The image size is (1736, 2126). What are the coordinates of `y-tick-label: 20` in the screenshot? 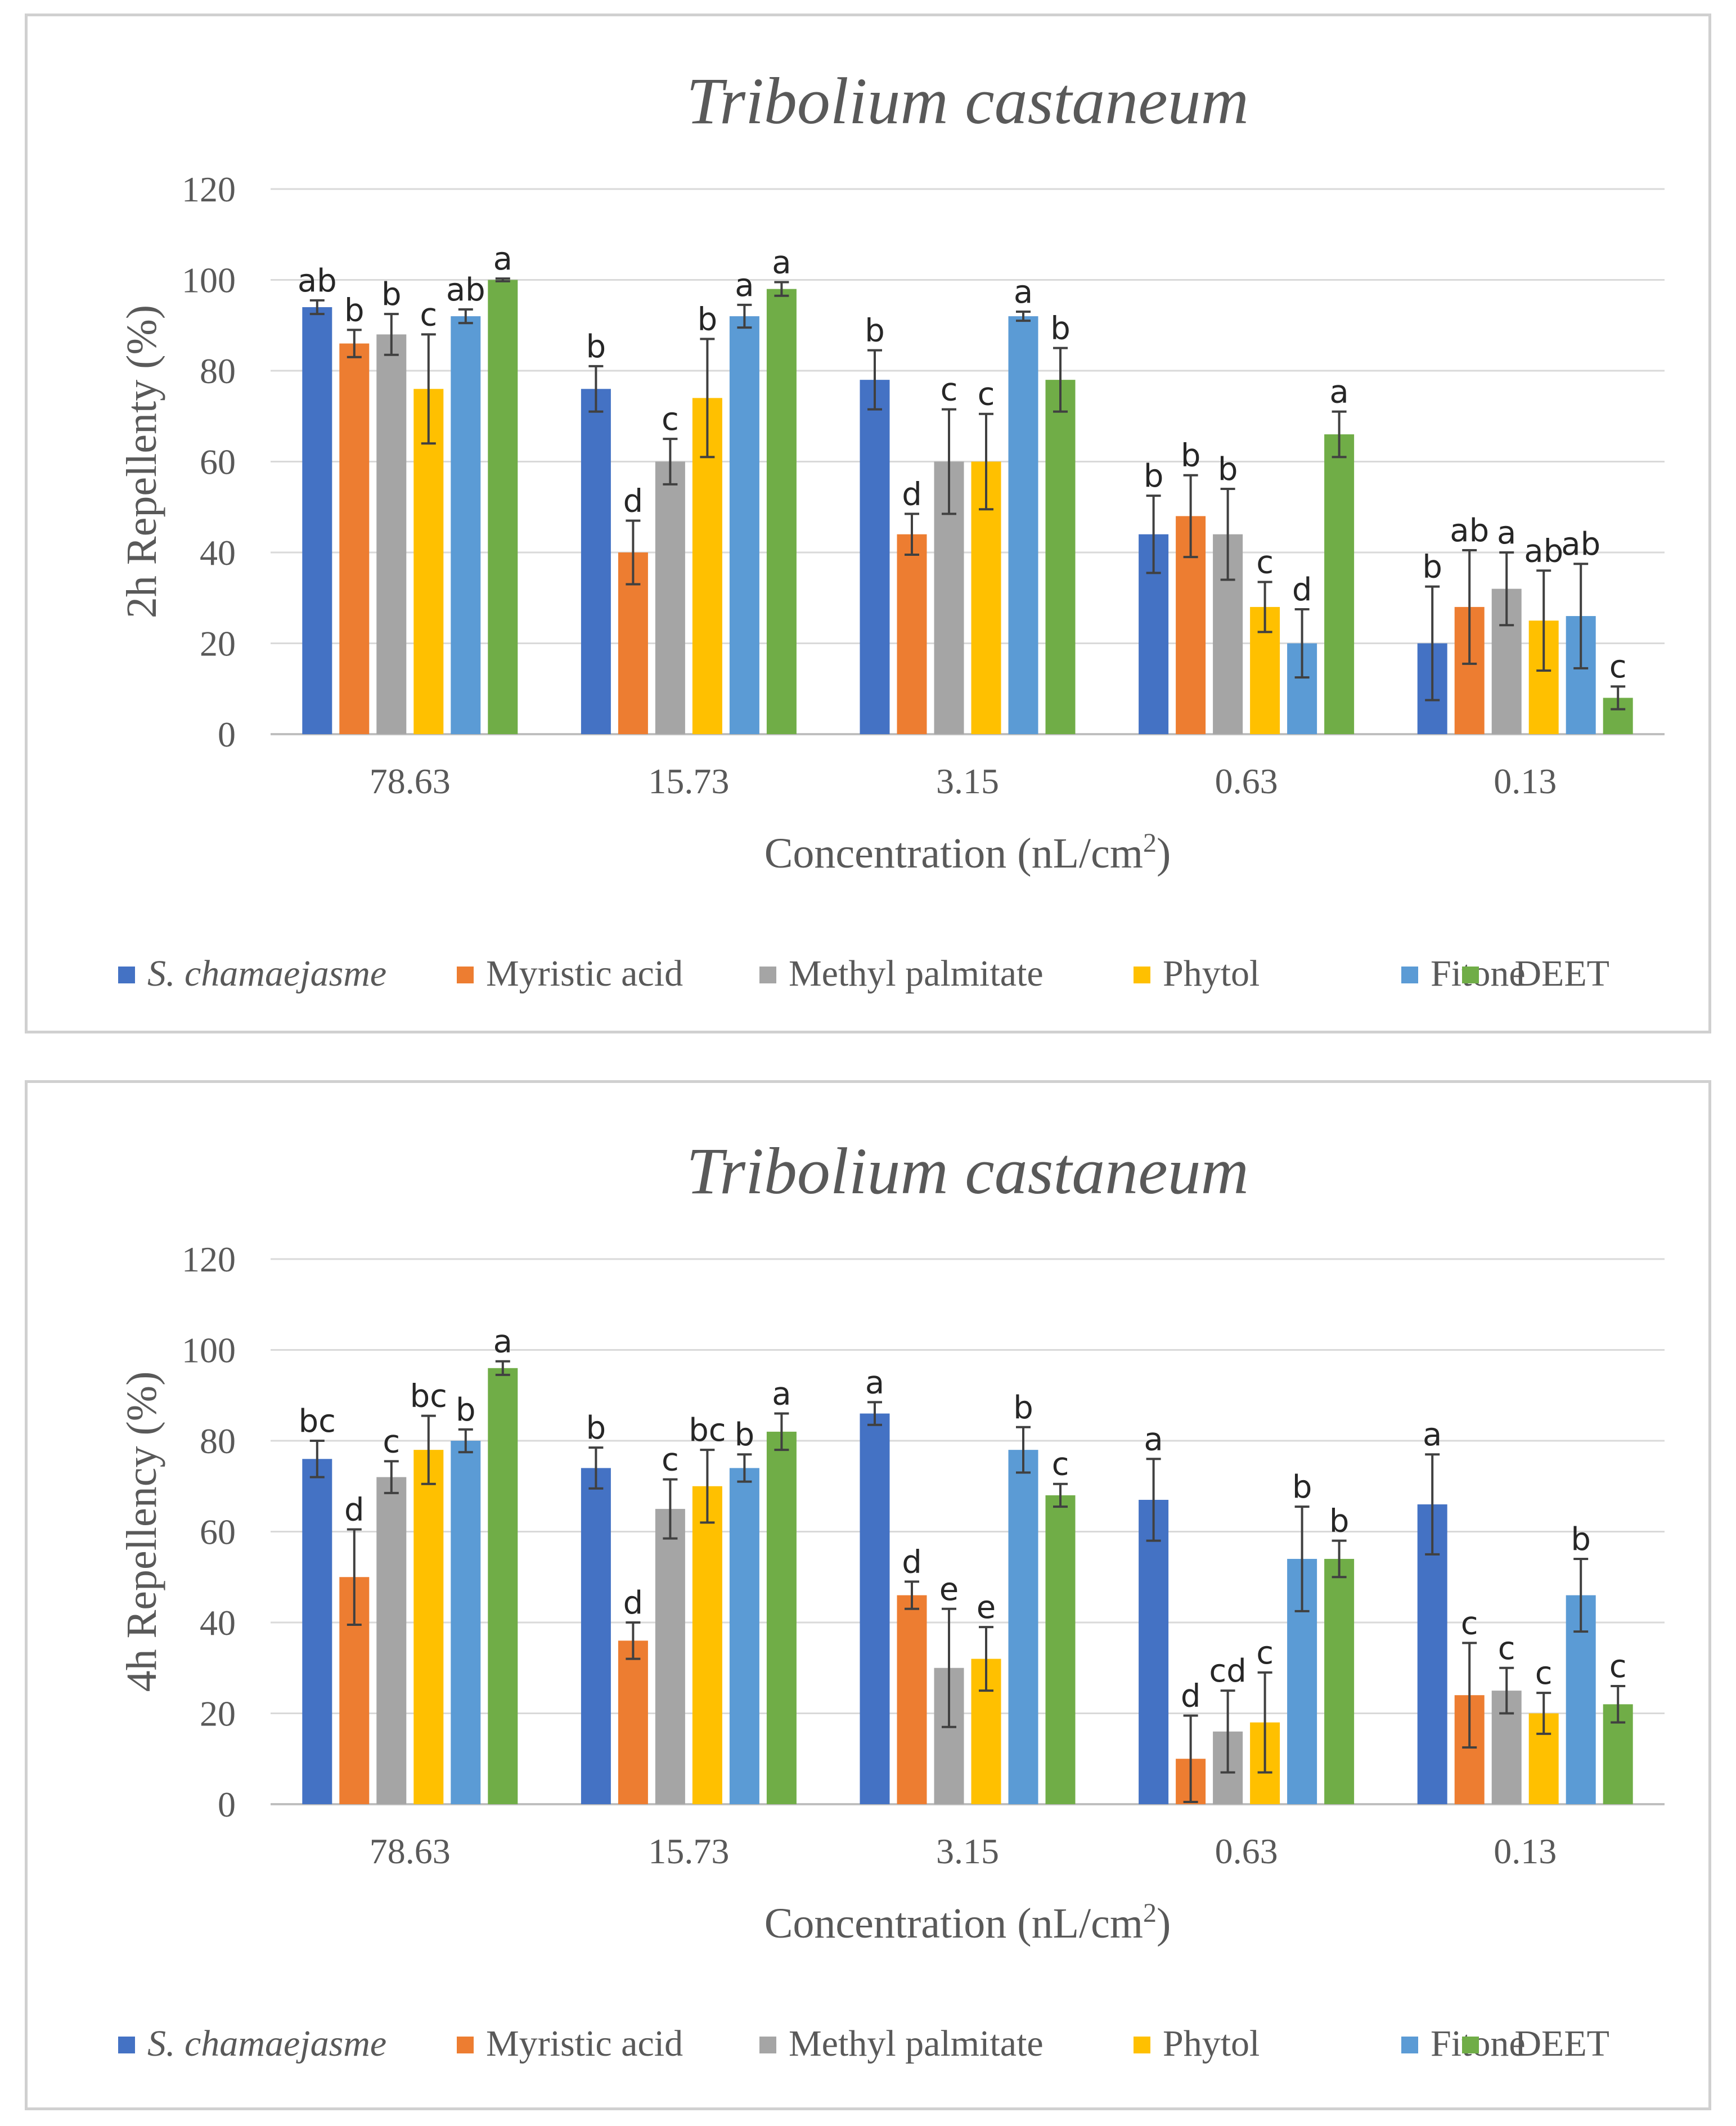 It's located at (218, 1714).